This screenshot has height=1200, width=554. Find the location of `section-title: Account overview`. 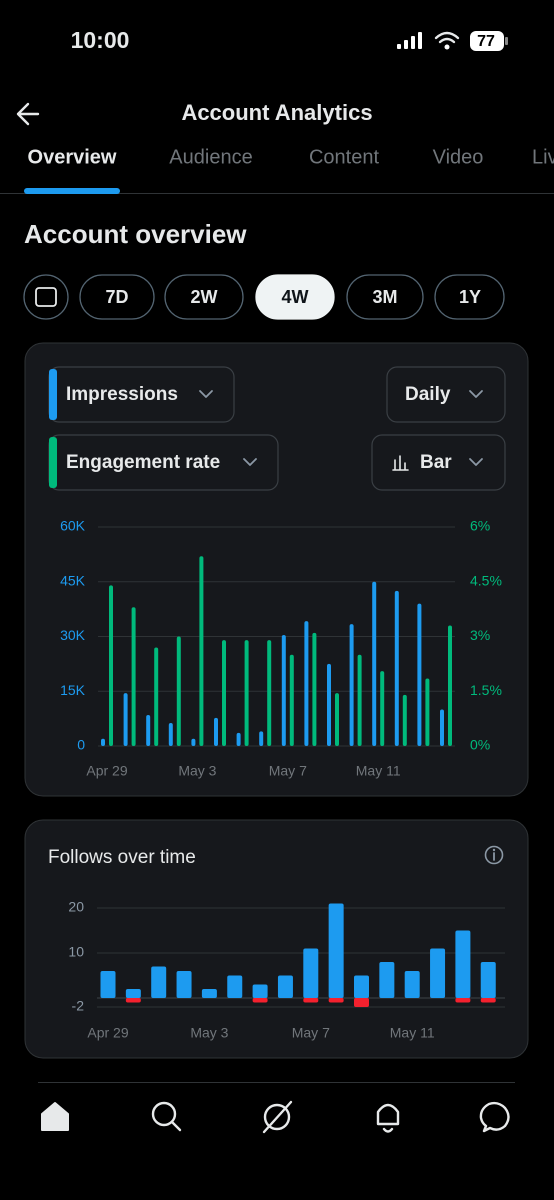

section-title: Account overview is located at coordinates (135, 234).